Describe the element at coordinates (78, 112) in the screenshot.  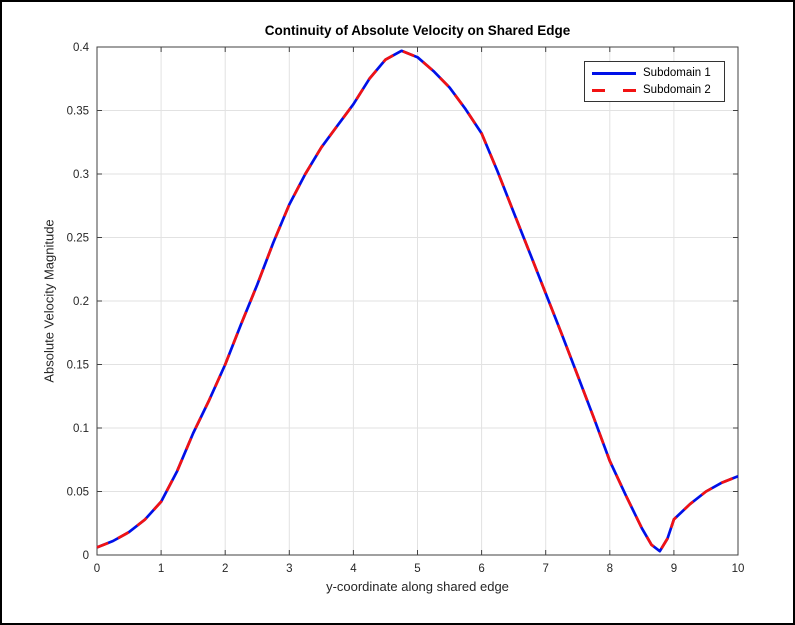
I see `y-tick-label: 0.35` at that location.